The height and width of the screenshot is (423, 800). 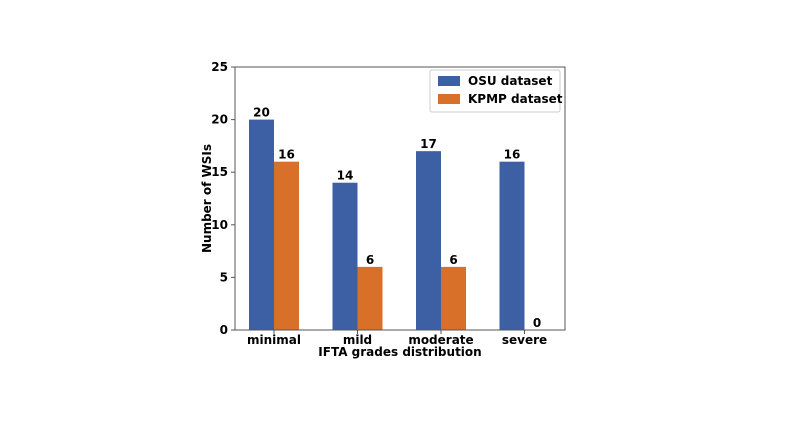 What do you see at coordinates (397, 338) in the screenshot?
I see `x-axis-ticks: minimal mild moderate severe` at bounding box center [397, 338].